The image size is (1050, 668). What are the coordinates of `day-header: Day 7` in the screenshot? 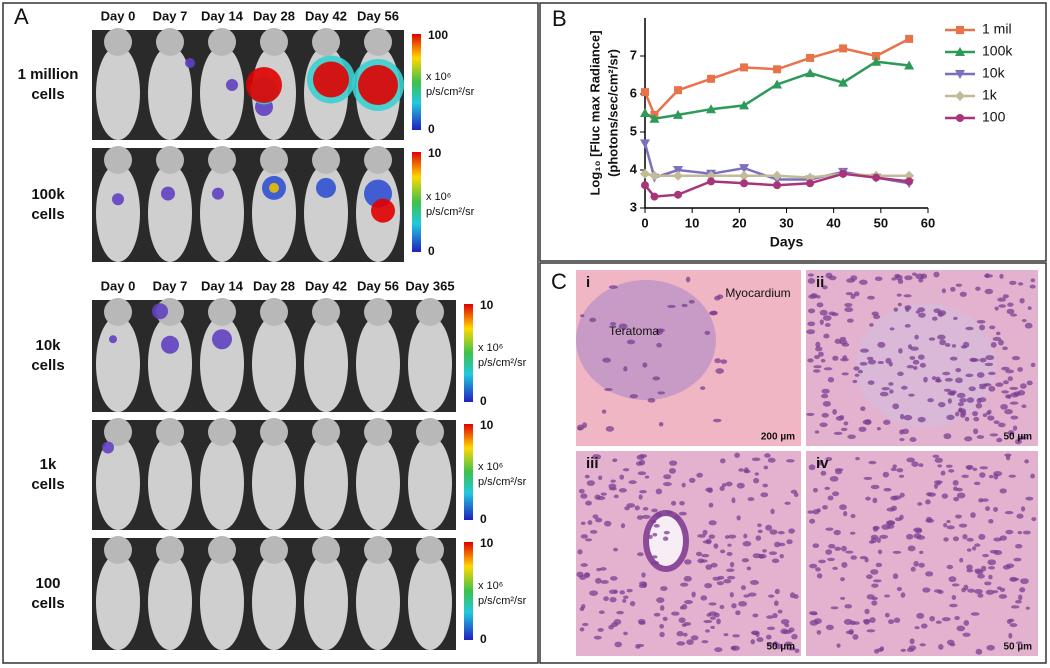 It's located at (170, 15).